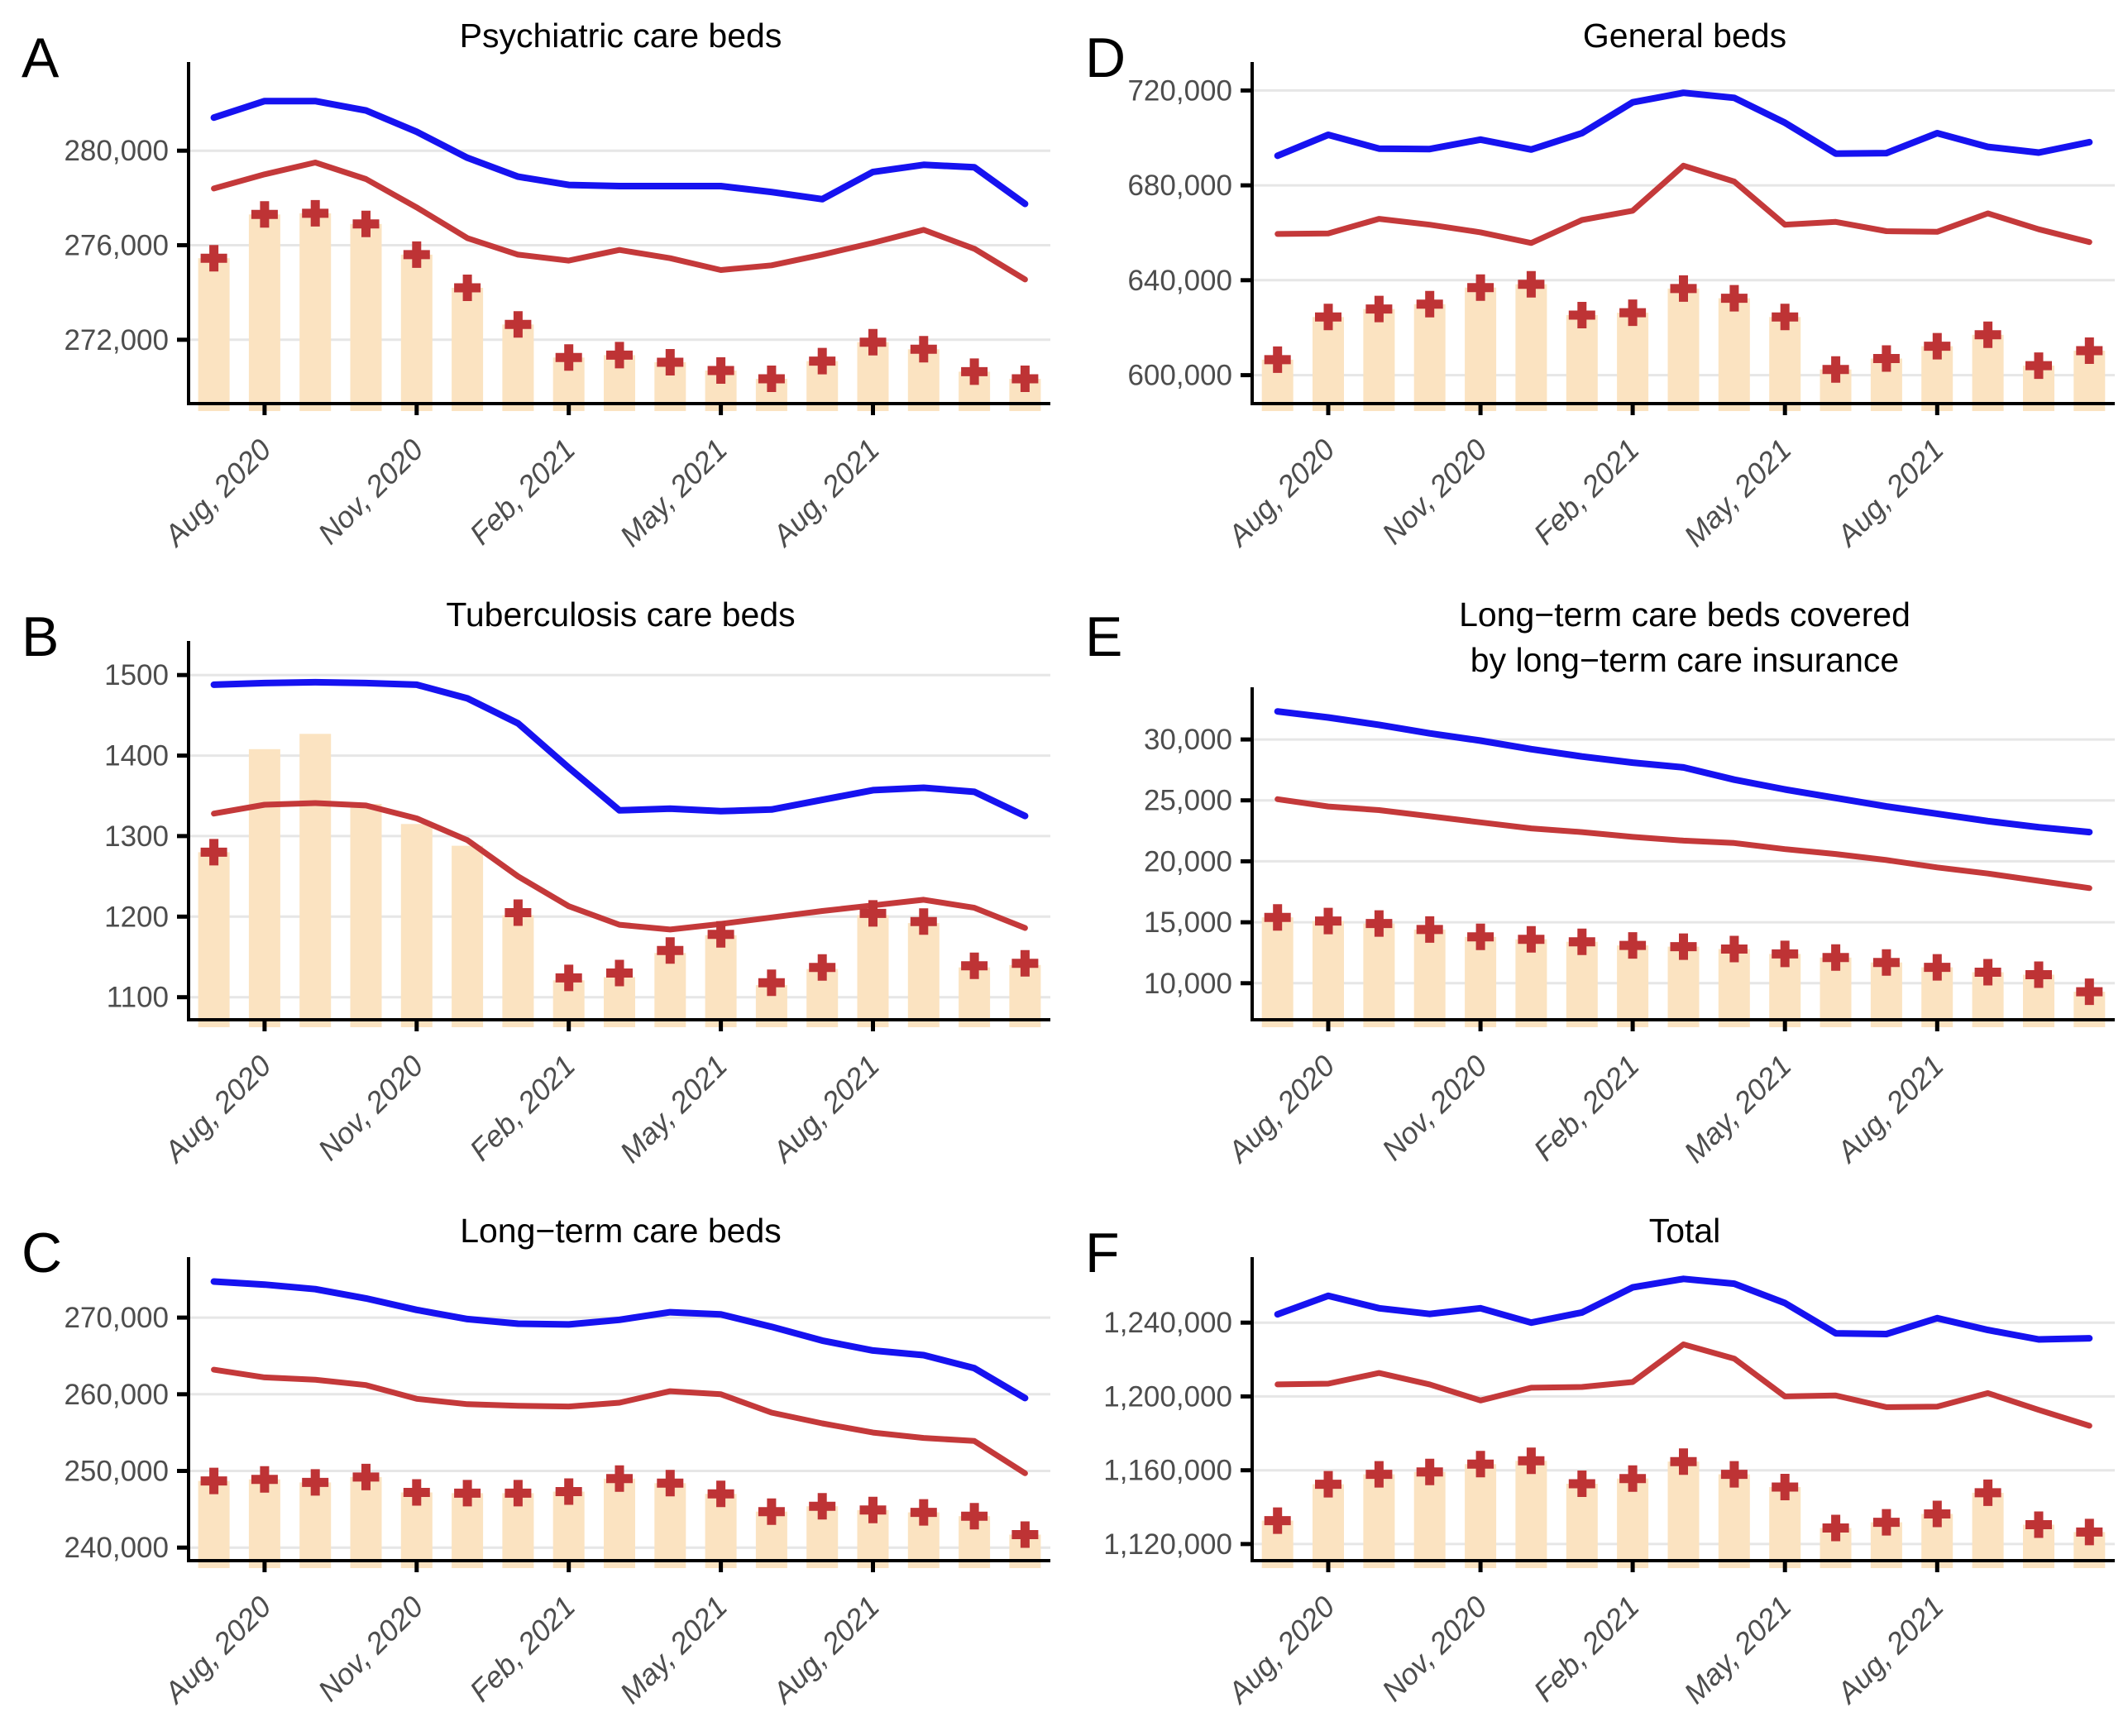 The height and width of the screenshot is (1736, 2128). What do you see at coordinates (43, 1253) in the screenshot?
I see `panel-letter-C: C` at bounding box center [43, 1253].